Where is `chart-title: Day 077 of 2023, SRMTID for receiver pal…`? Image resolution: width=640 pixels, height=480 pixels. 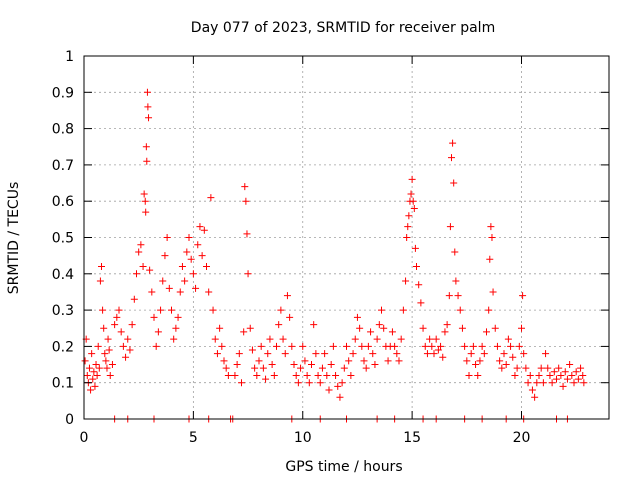 chart-title: Day 077 of 2023, SRMTID for receiver pal… is located at coordinates (343, 28).